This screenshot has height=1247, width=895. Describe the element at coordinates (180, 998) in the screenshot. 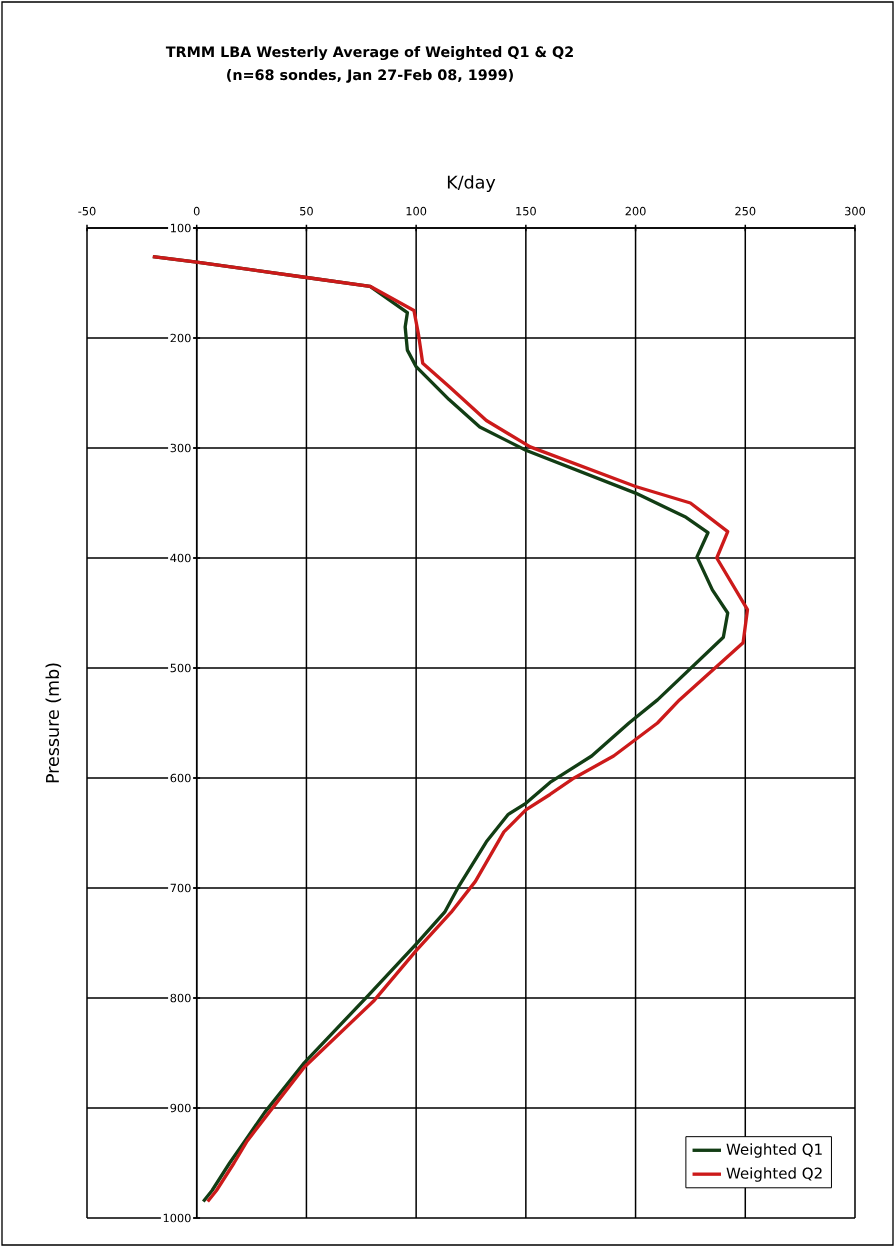

I see `y-tick-label: 800` at that location.